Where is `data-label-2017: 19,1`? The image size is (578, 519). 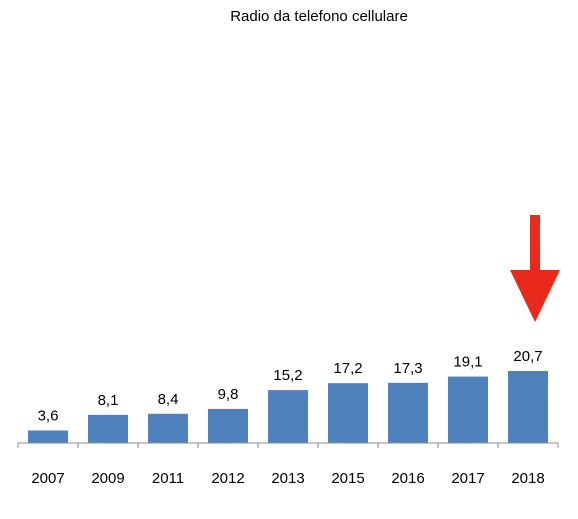 data-label-2017: 19,1 is located at coordinates (467, 362).